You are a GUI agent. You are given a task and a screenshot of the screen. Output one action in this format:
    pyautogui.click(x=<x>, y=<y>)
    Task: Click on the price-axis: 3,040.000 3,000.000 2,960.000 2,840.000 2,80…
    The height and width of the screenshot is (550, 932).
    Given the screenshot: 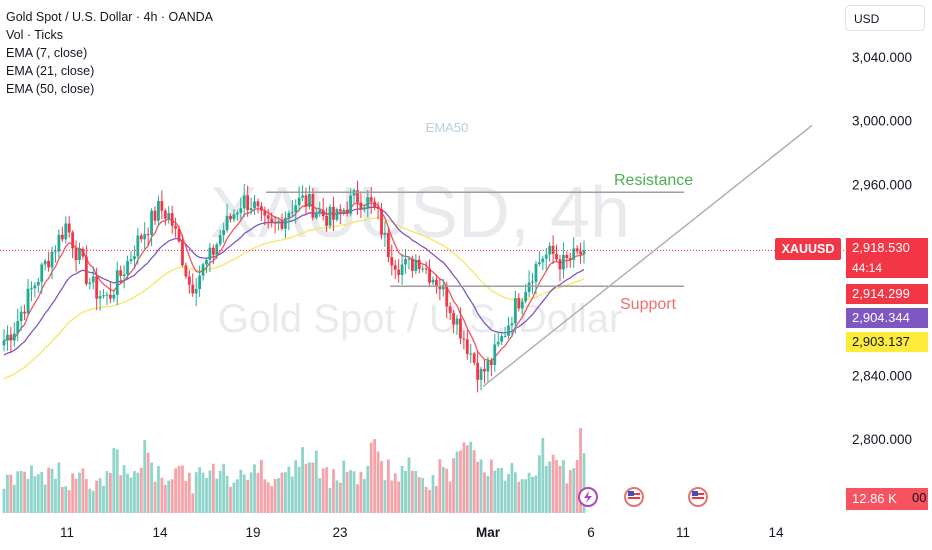 What is the action you would take?
    pyautogui.click(x=882, y=248)
    